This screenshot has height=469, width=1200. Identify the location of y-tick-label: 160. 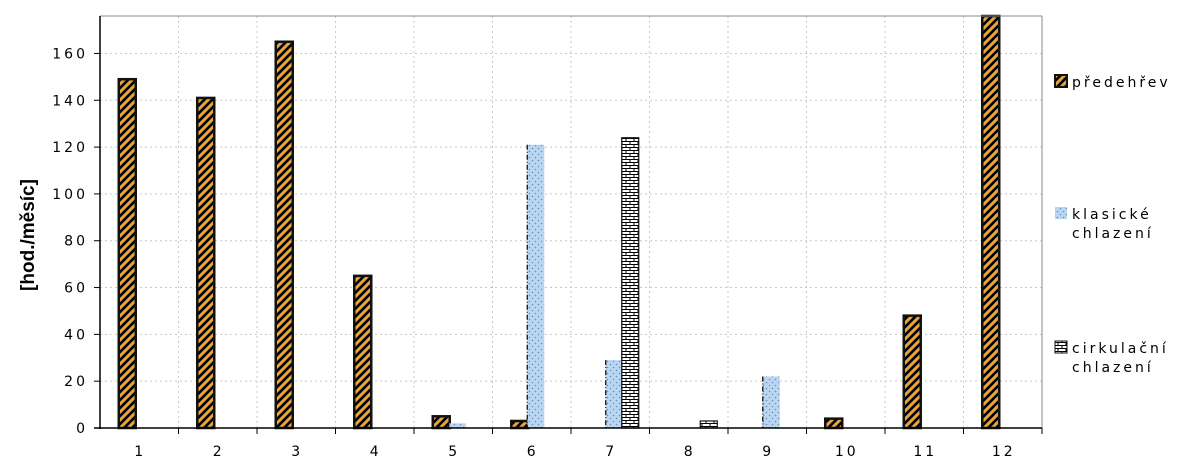
(70, 54).